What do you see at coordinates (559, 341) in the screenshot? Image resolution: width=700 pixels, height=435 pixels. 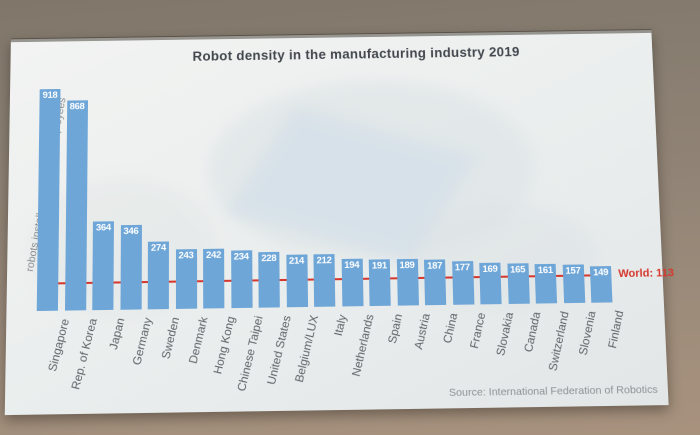 I see `category-label: Switzerland` at bounding box center [559, 341].